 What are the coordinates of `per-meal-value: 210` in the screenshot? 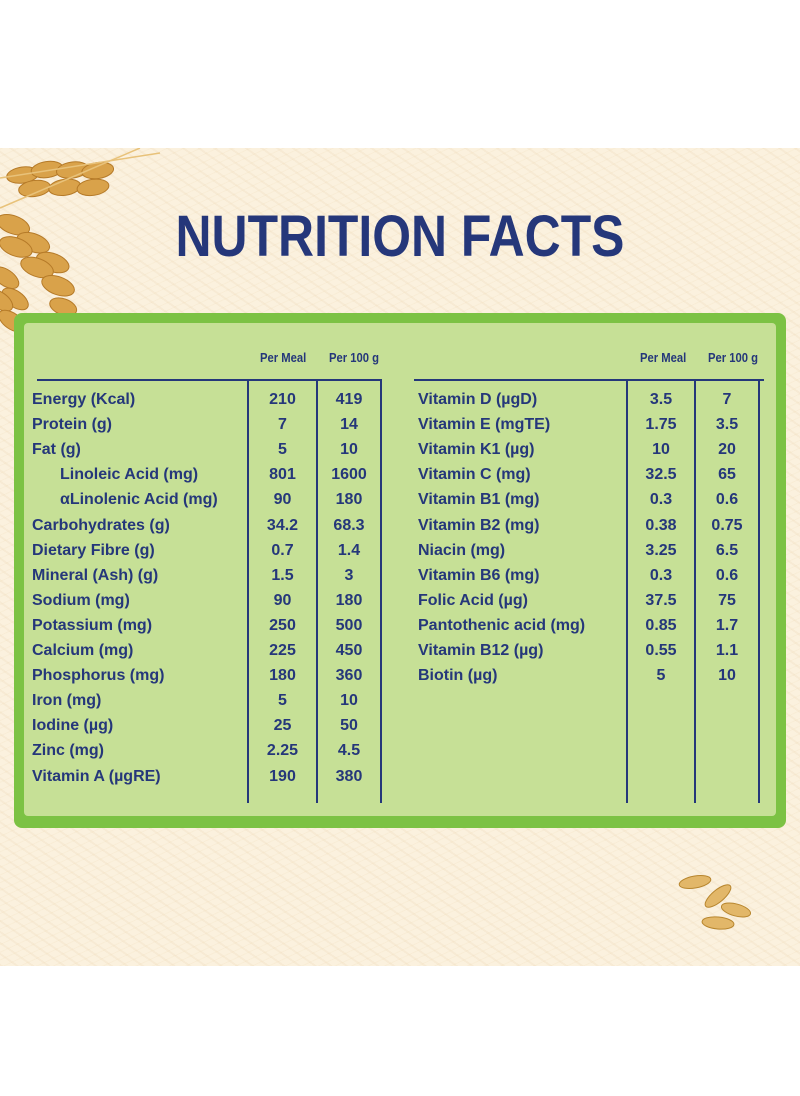 It's located at (282, 399).